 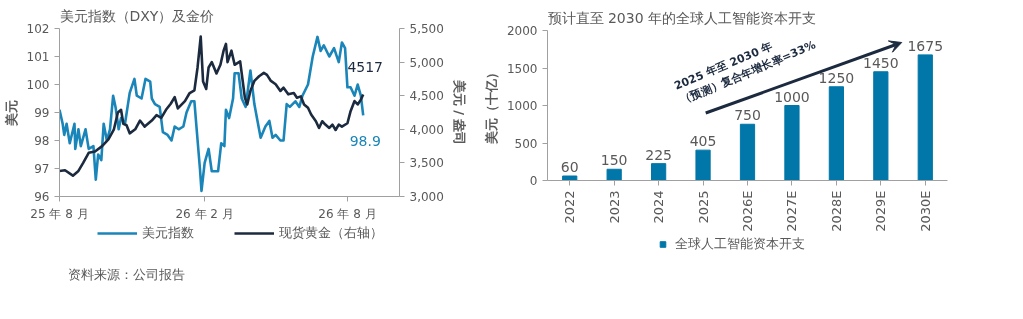 What do you see at coordinates (747, 211) in the screenshot?
I see `x-tick-label: 2026E` at bounding box center [747, 211].